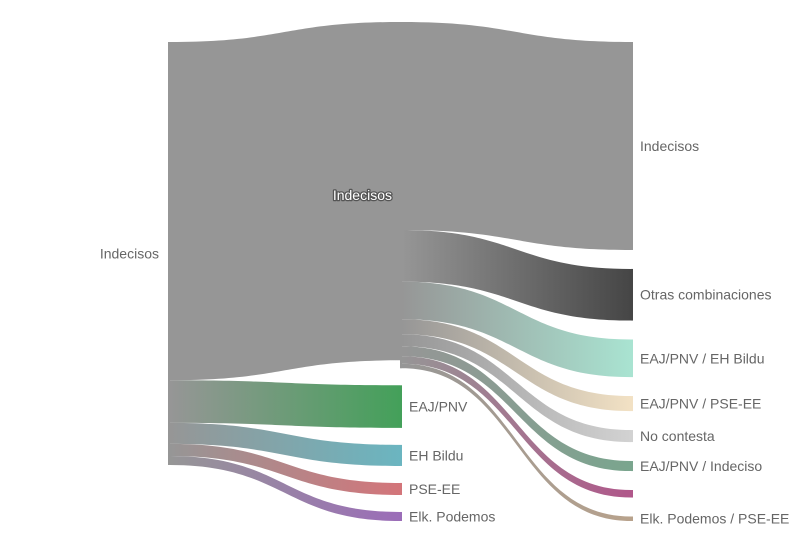 Image resolution: width=796 pixels, height=538 pixels. Describe the element at coordinates (452, 516) in the screenshot. I see `node-label: Elk. Podemos` at that location.